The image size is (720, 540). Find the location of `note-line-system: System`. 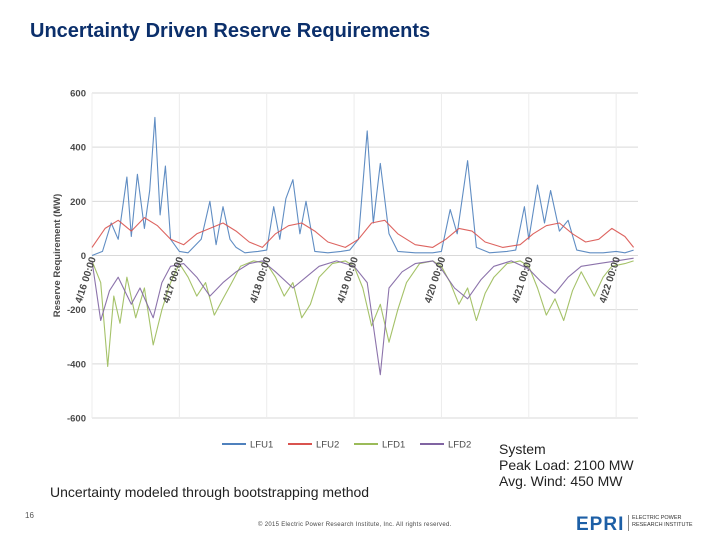

note-line-system: System is located at coordinates (522, 449).